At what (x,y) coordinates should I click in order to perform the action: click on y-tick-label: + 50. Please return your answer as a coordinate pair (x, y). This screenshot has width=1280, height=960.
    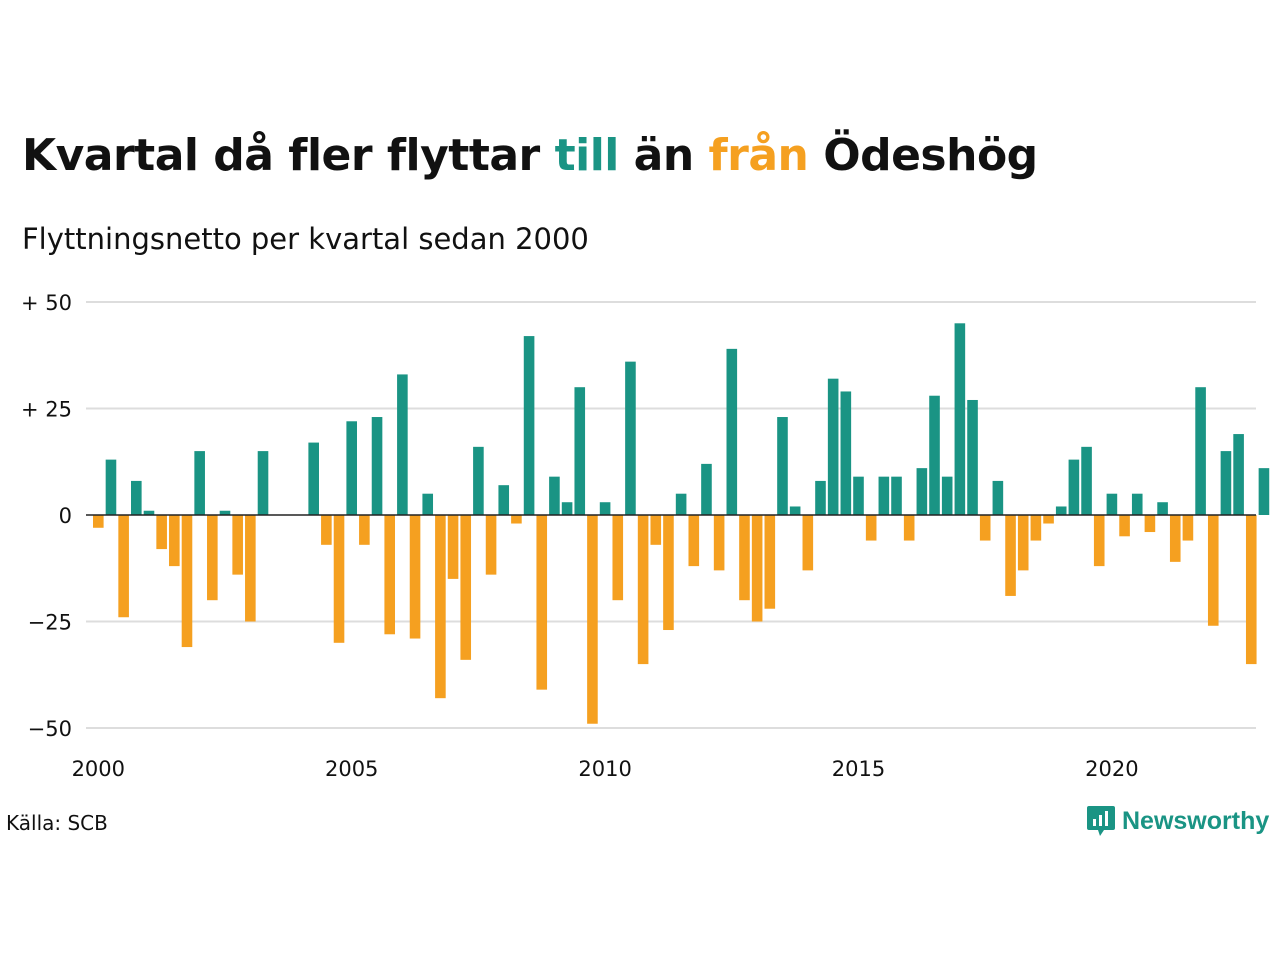
    Looking at the image, I should click on (46, 303).